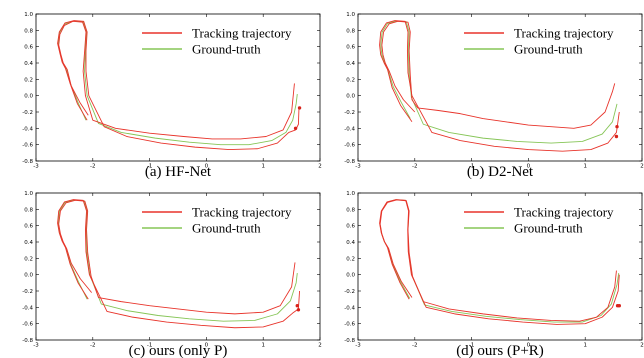  Describe the element at coordinates (178, 350) in the screenshot. I see `panel-caption: (c) ours (only P)` at that location.